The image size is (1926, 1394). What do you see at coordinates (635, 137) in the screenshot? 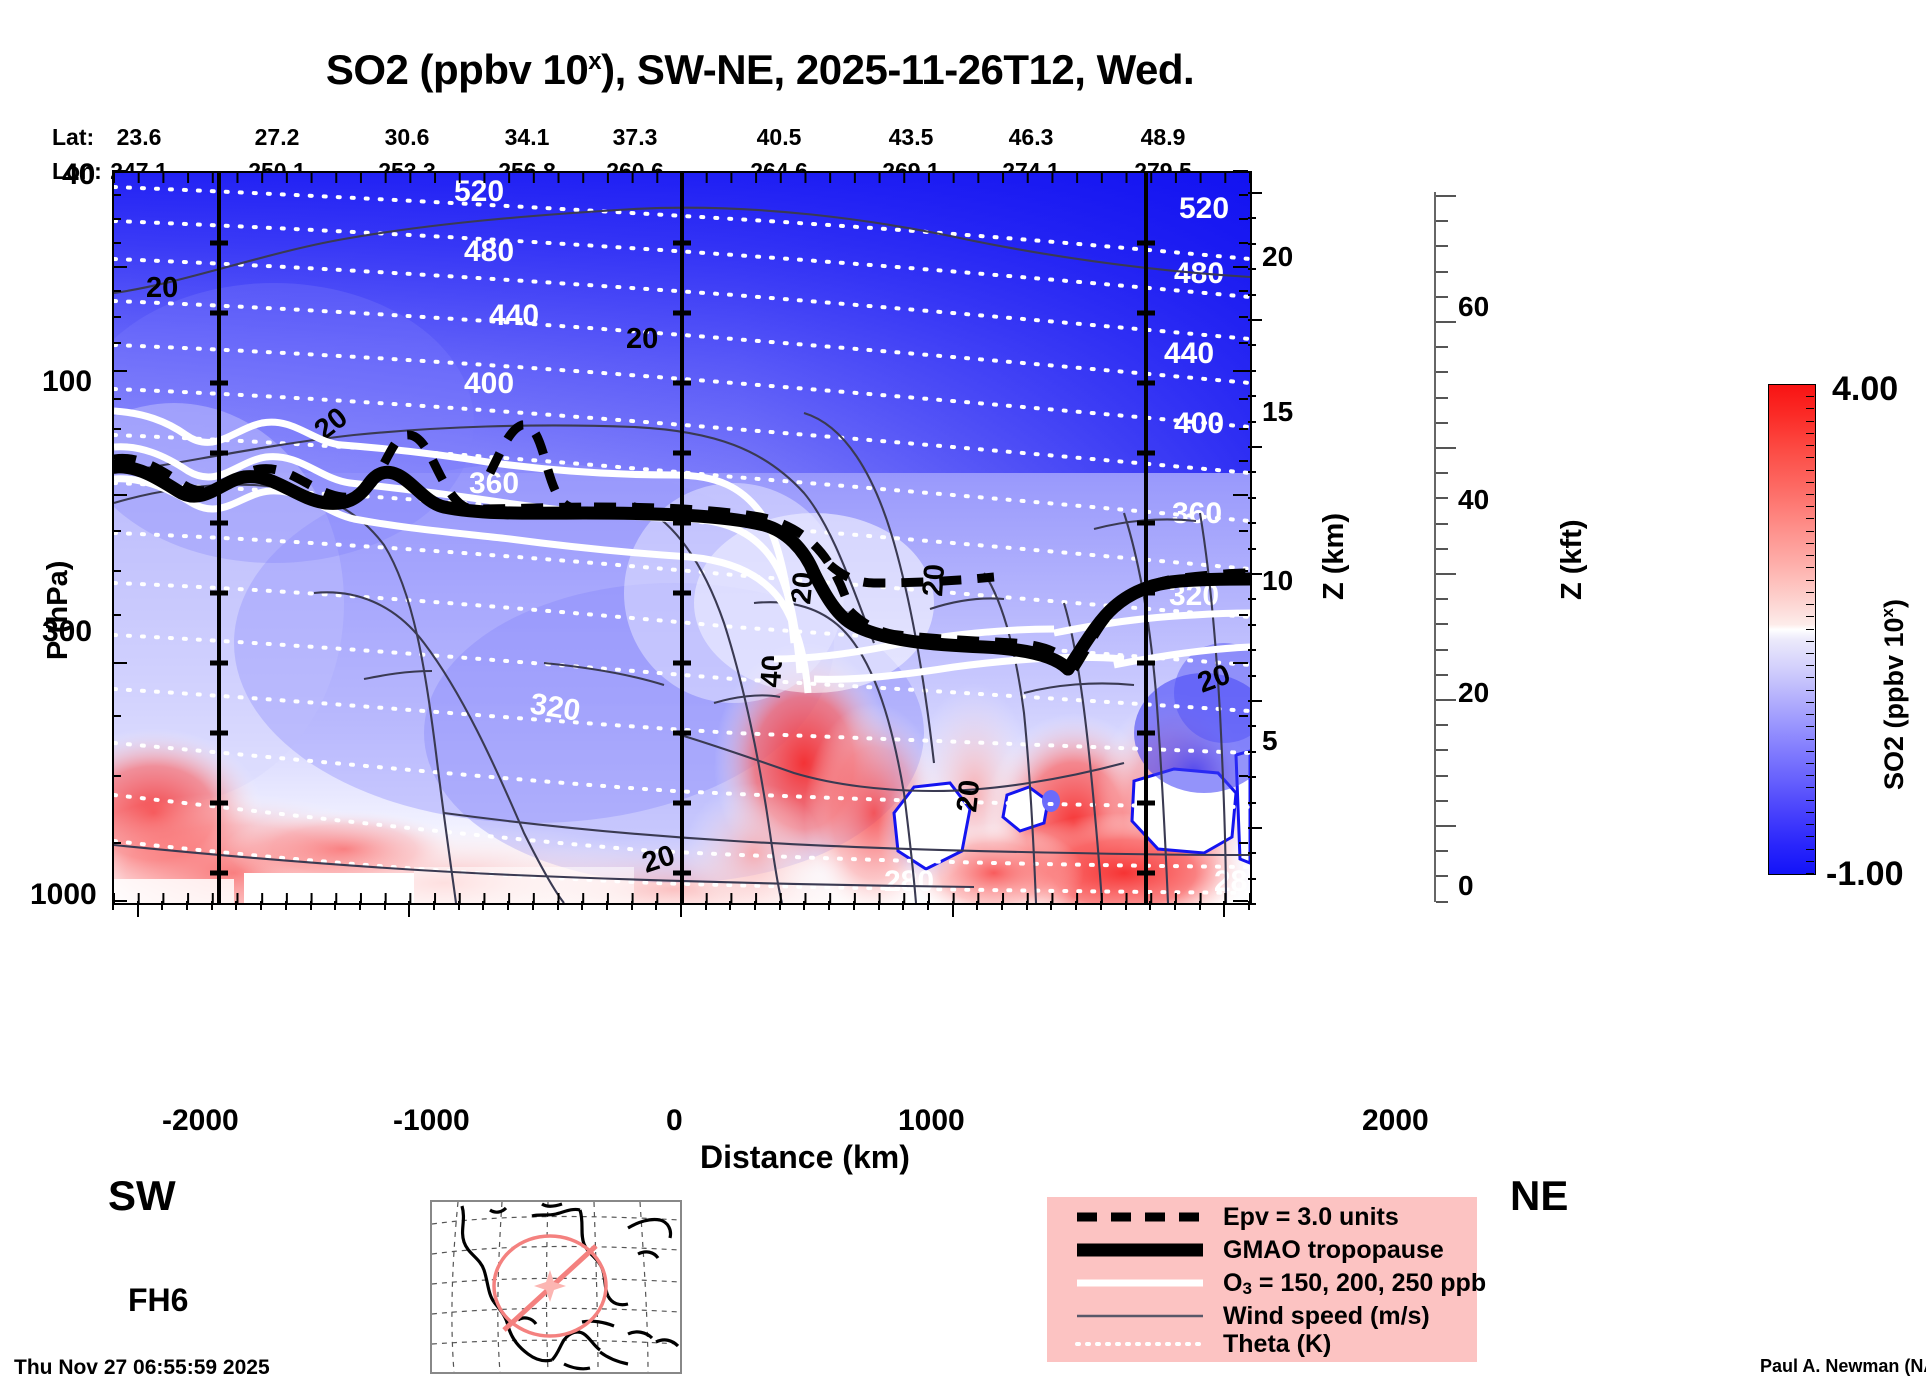
I see `lat-value-4: 37.3` at bounding box center [635, 137].